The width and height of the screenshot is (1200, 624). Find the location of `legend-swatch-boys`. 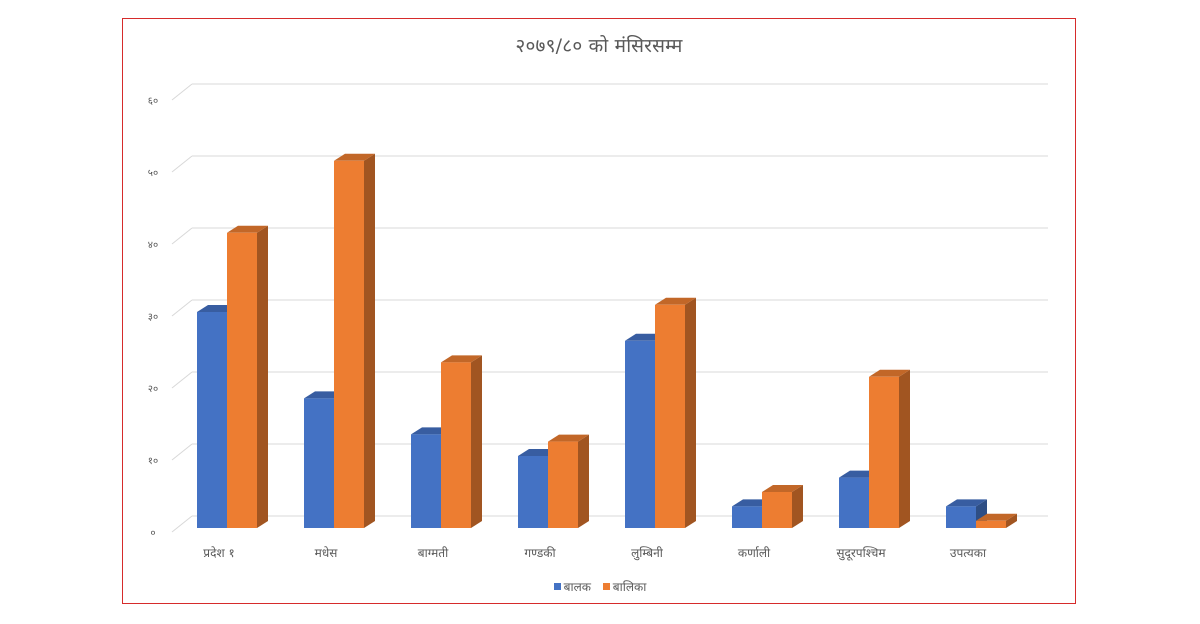

legend-swatch-boys is located at coordinates (557, 586).